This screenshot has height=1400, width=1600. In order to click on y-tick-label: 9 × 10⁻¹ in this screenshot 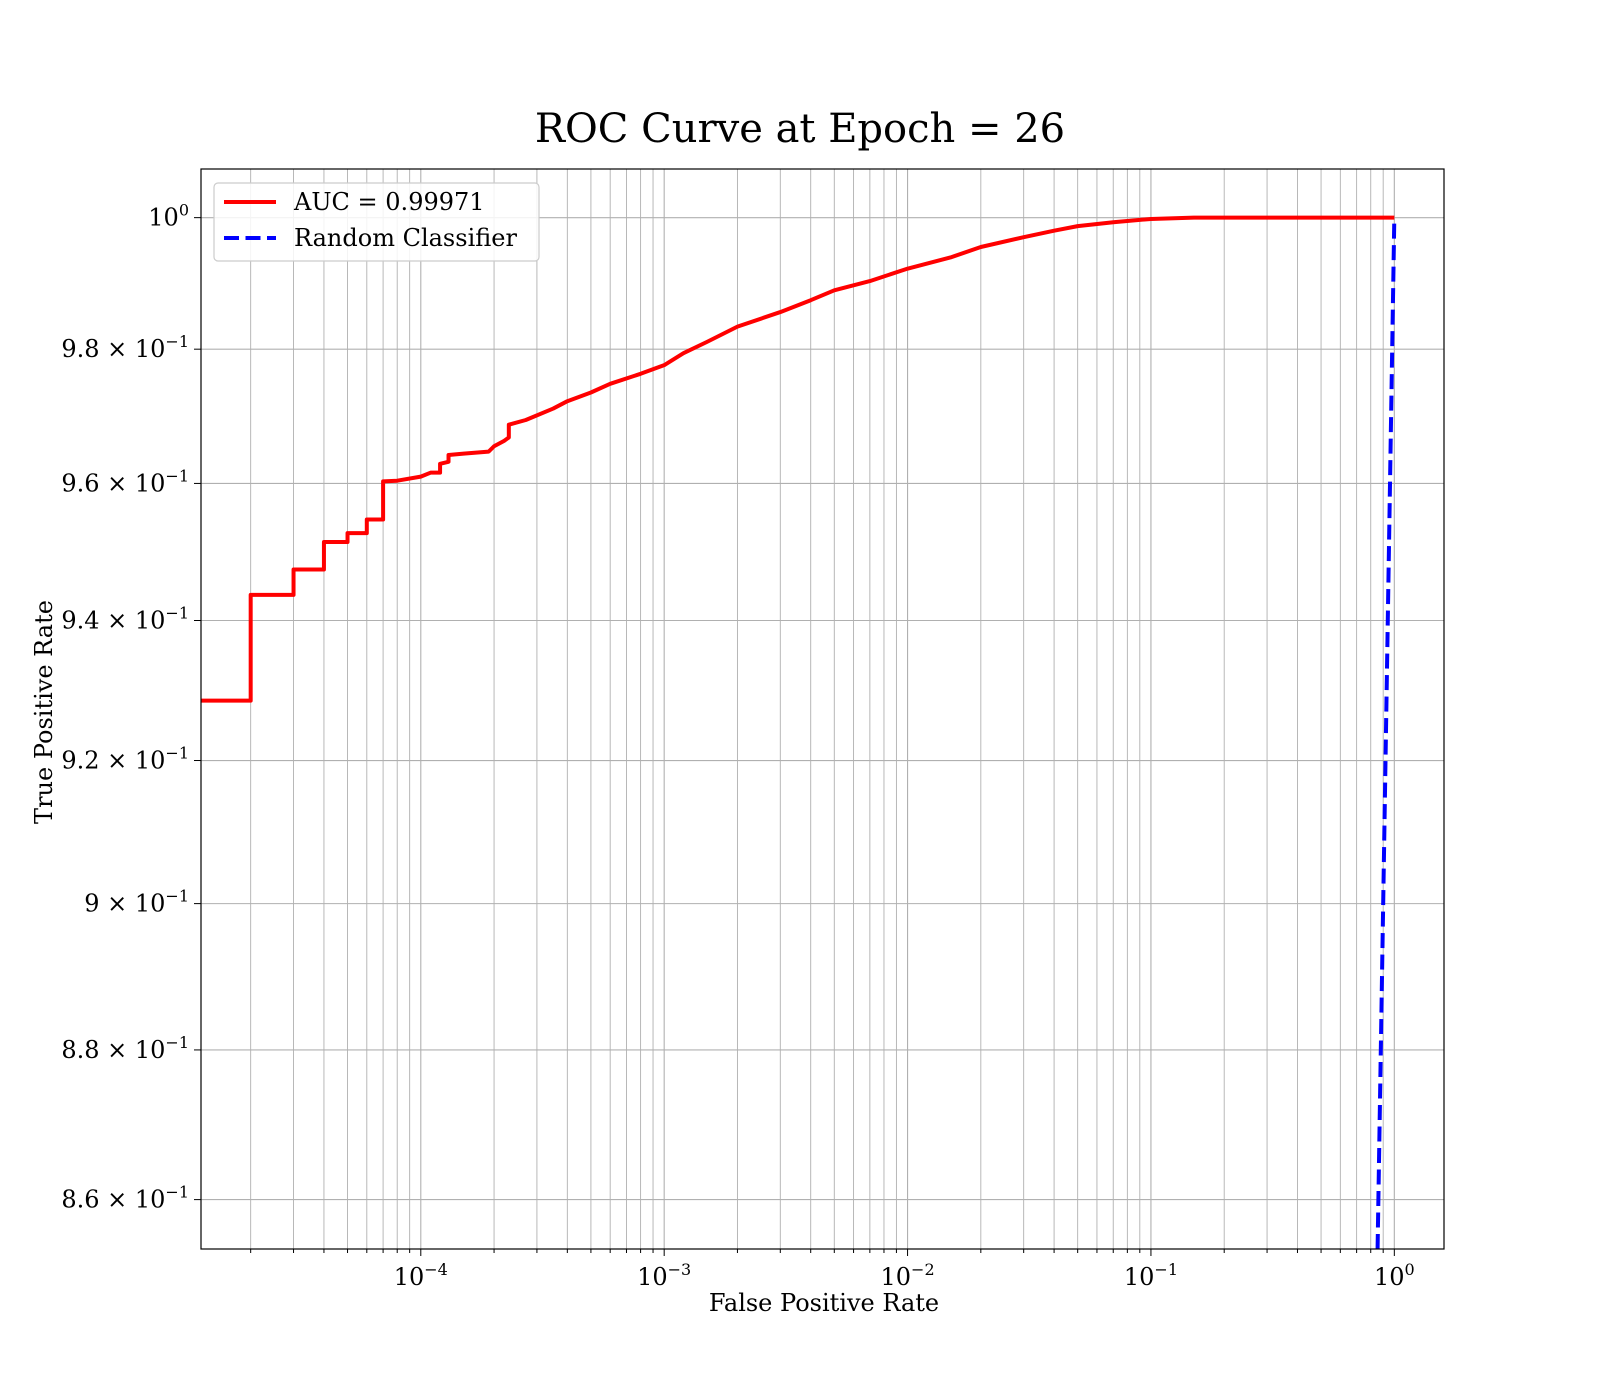, I will do `click(136, 902)`.